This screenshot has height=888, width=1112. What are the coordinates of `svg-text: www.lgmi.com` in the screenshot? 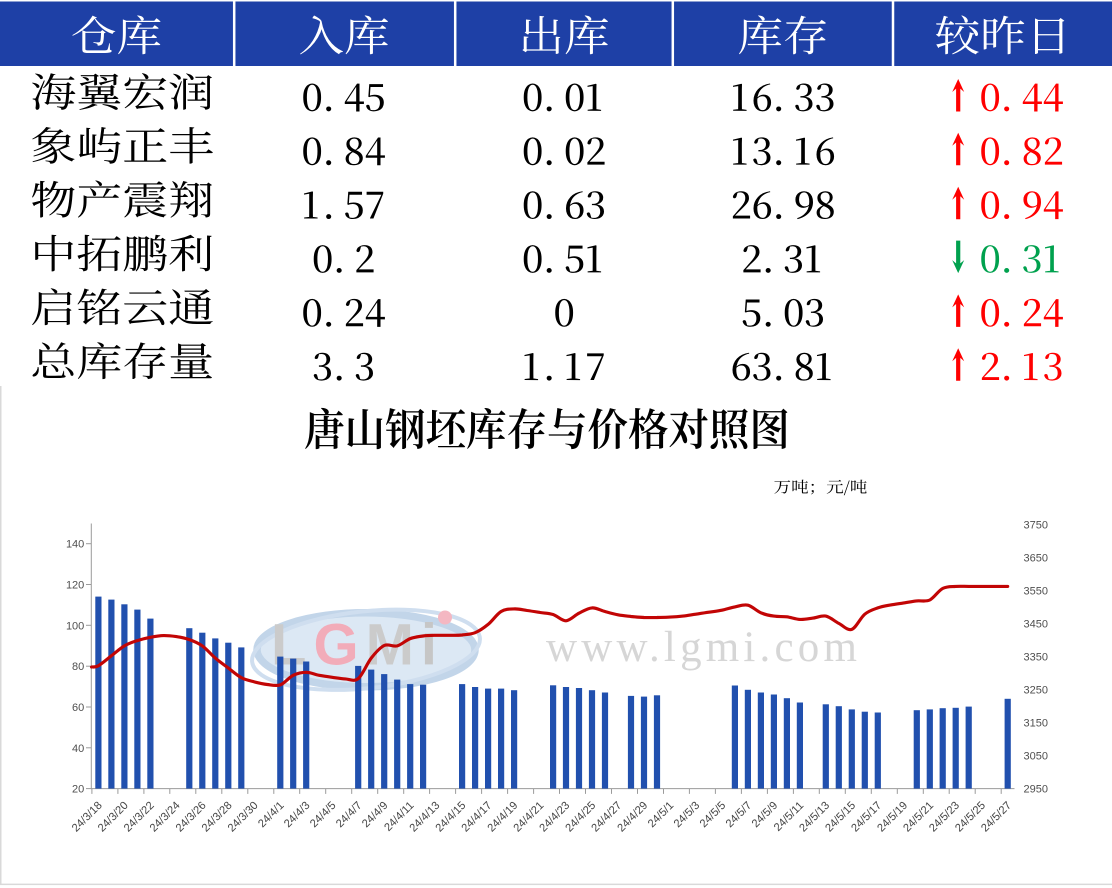 It's located at (703, 647).